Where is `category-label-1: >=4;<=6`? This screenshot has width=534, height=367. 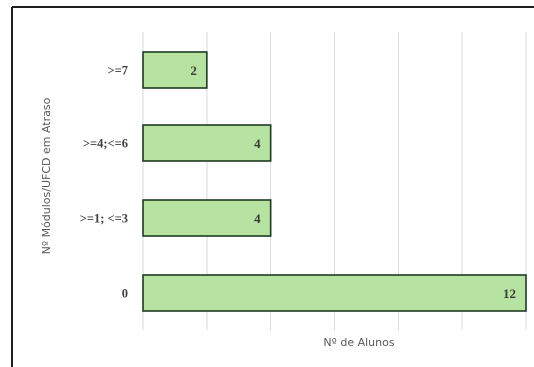
category-label-1: >=4;<=6 is located at coordinates (105, 144).